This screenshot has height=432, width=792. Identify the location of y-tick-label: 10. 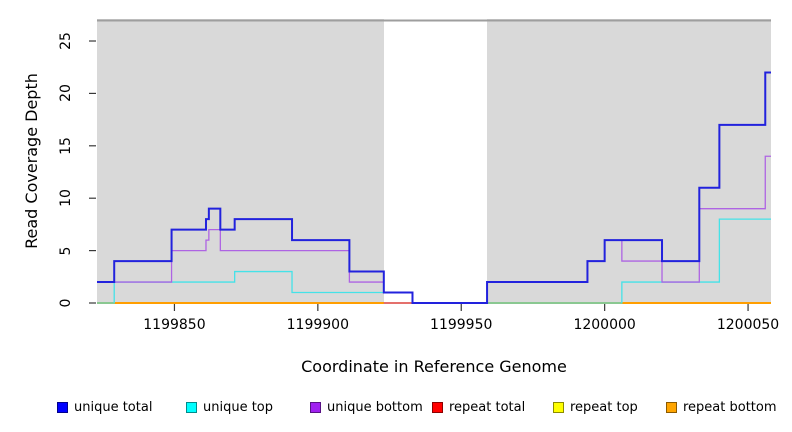
(66, 198).